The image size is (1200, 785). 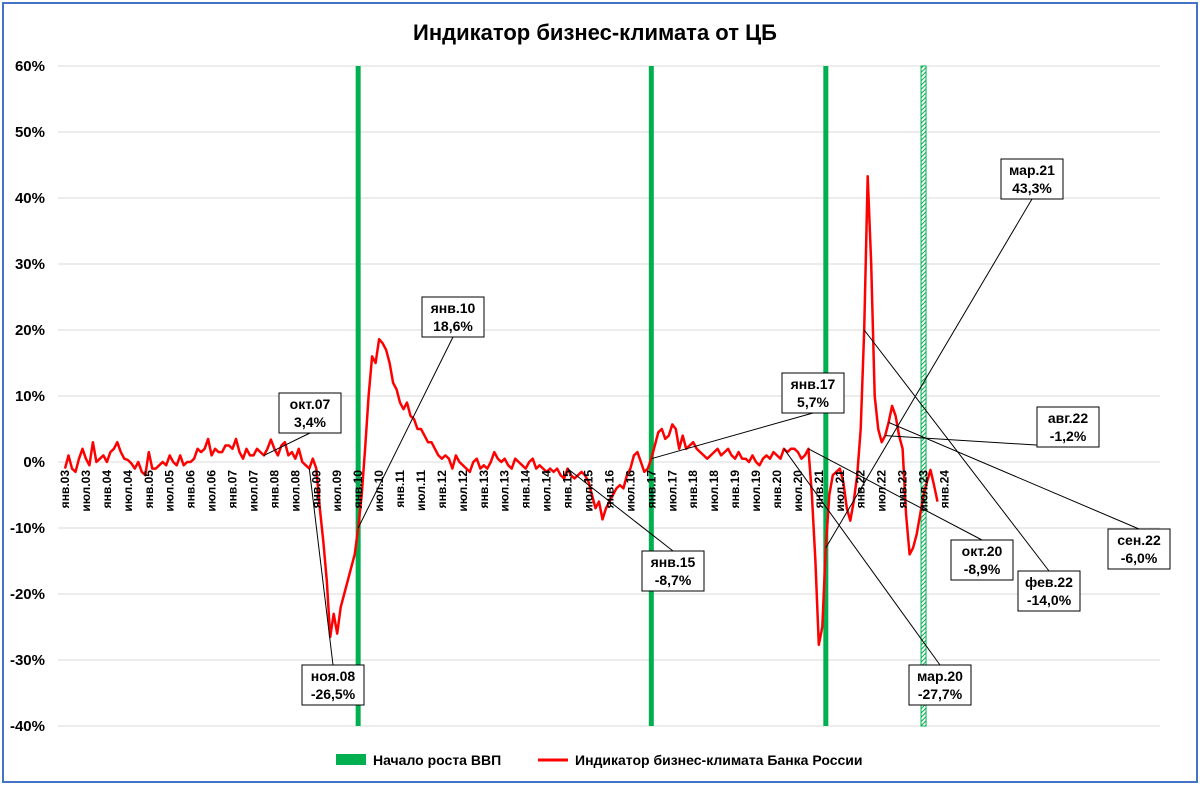 What do you see at coordinates (589, 491) in the screenshot?
I see `x-tick-label: июл.15` at bounding box center [589, 491].